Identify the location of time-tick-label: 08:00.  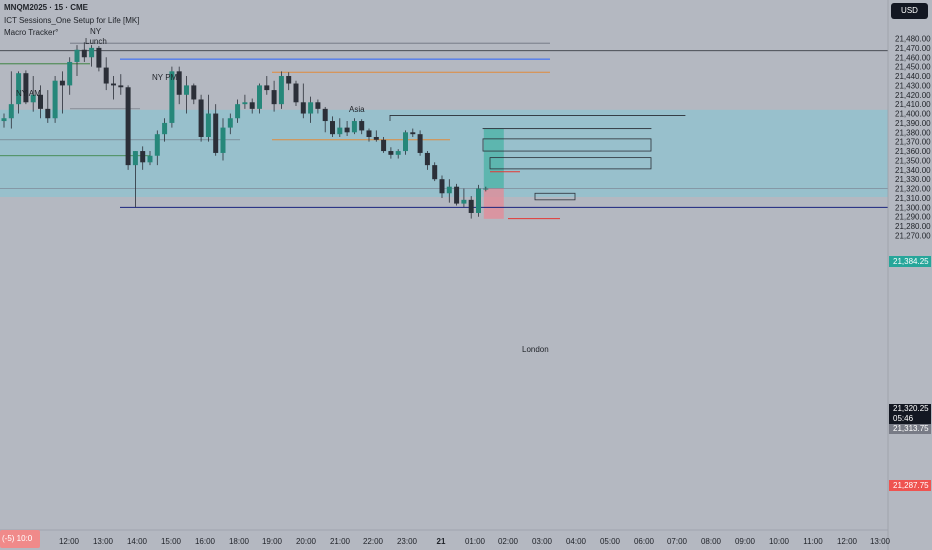
(711, 541).